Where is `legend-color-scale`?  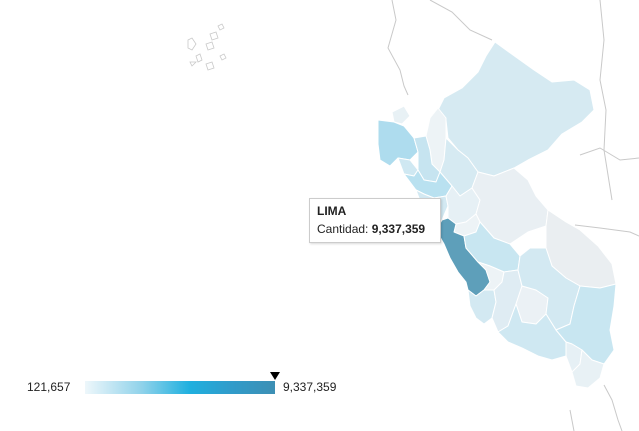 legend-color-scale is located at coordinates (180, 387).